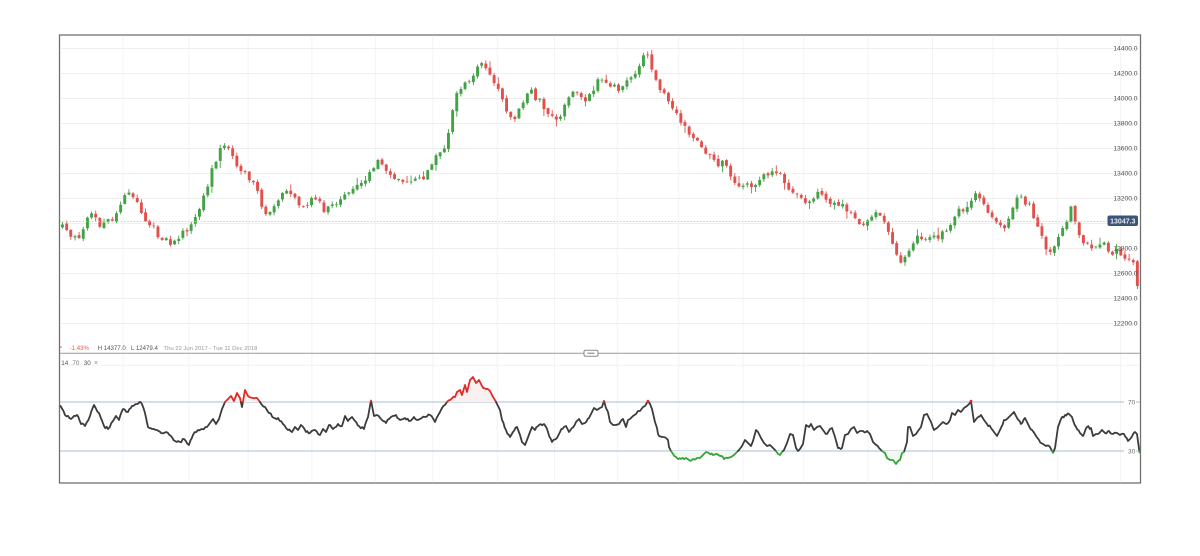 This screenshot has width=1200, height=556. Describe the element at coordinates (1125, 274) in the screenshot. I see `svg-text: 12600.0` at that location.